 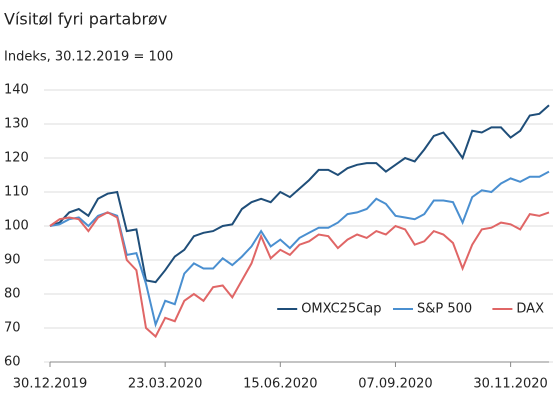 I want to click on y-tick-label: 130, so click(x=16, y=124).